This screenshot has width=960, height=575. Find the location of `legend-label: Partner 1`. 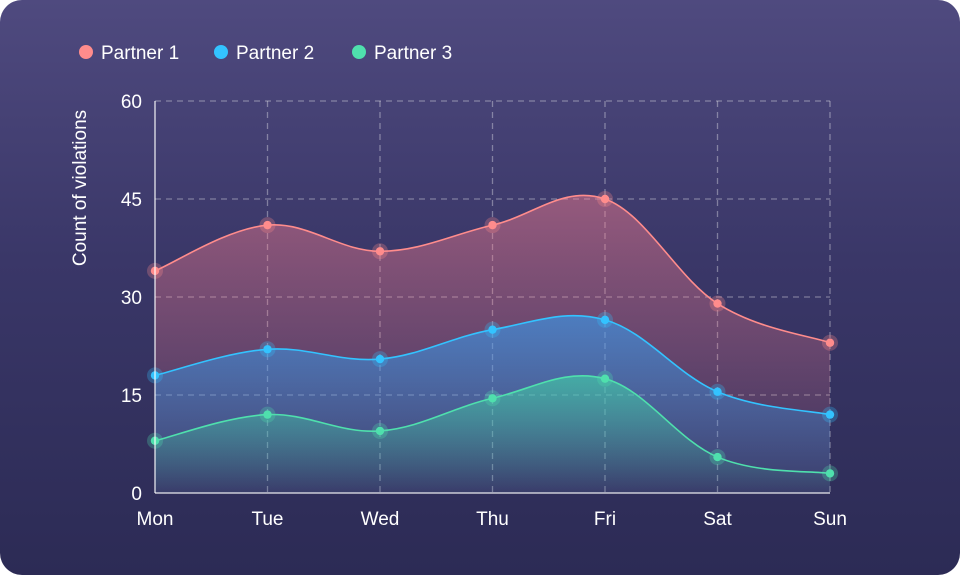

legend-label: Partner 1 is located at coordinates (140, 53).